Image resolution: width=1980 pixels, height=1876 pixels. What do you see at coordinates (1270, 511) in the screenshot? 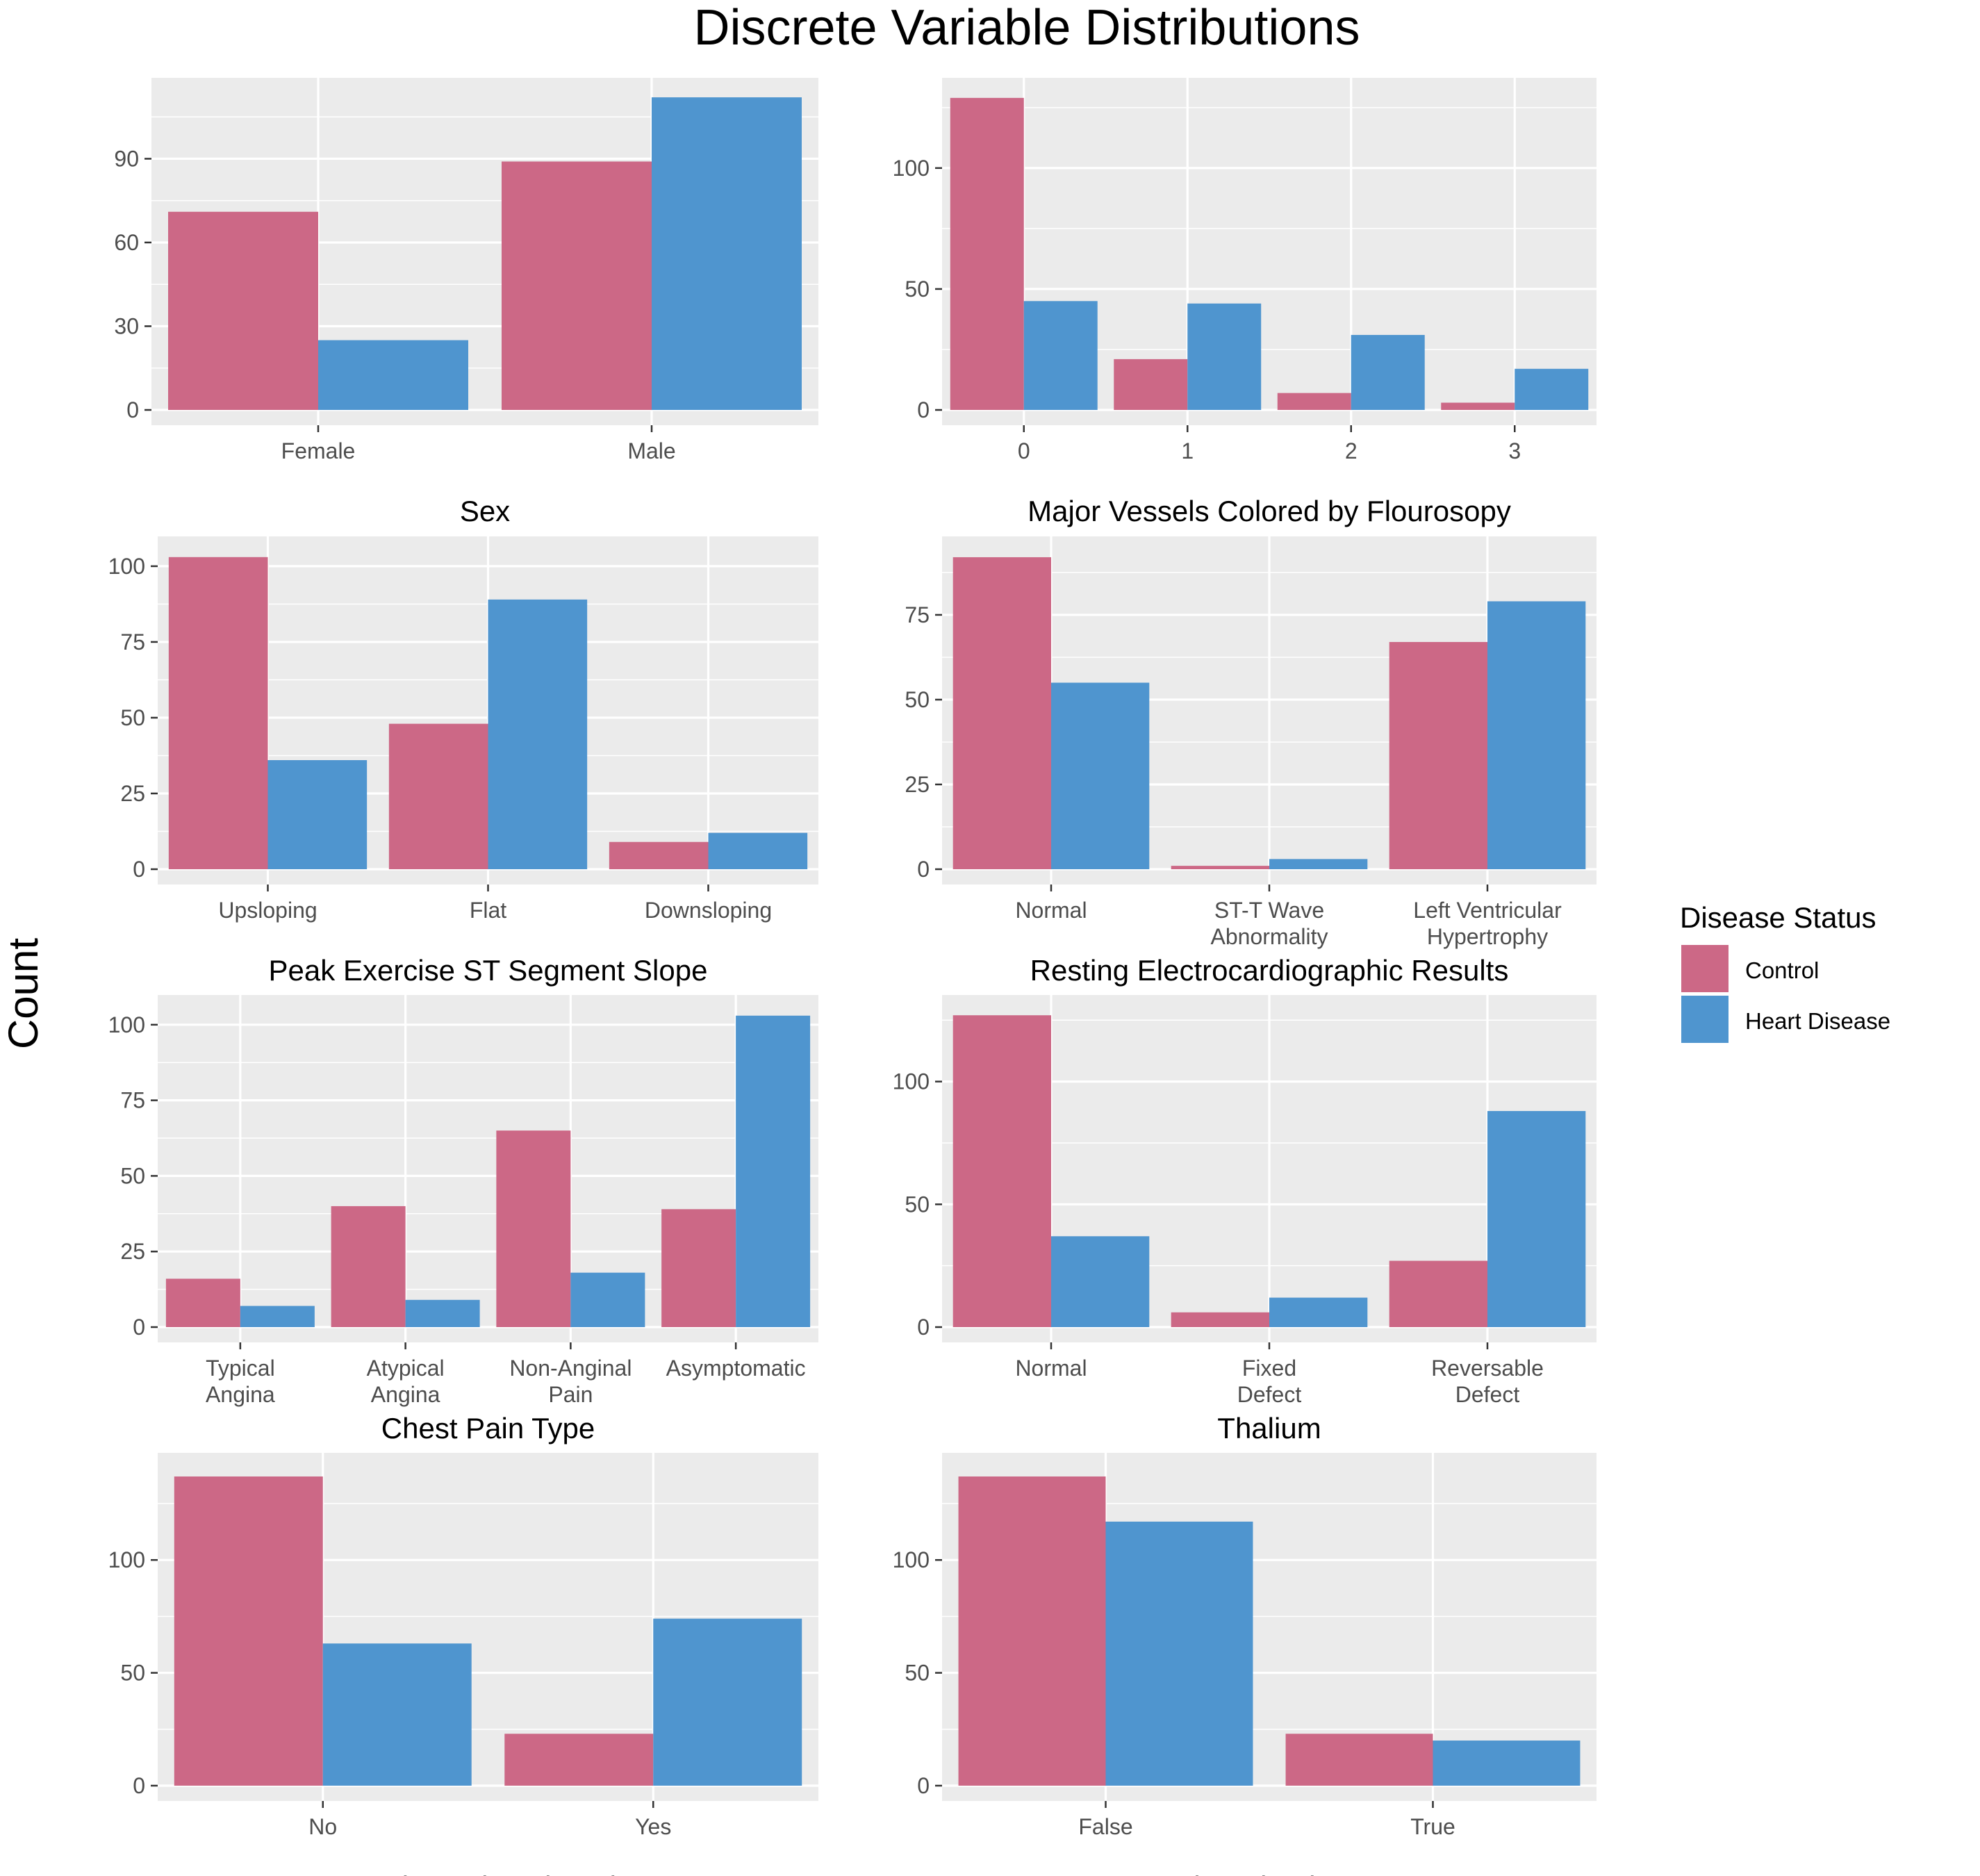
I see `x-axis-title: Major Vessels Colored by Flourosopy` at bounding box center [1270, 511].